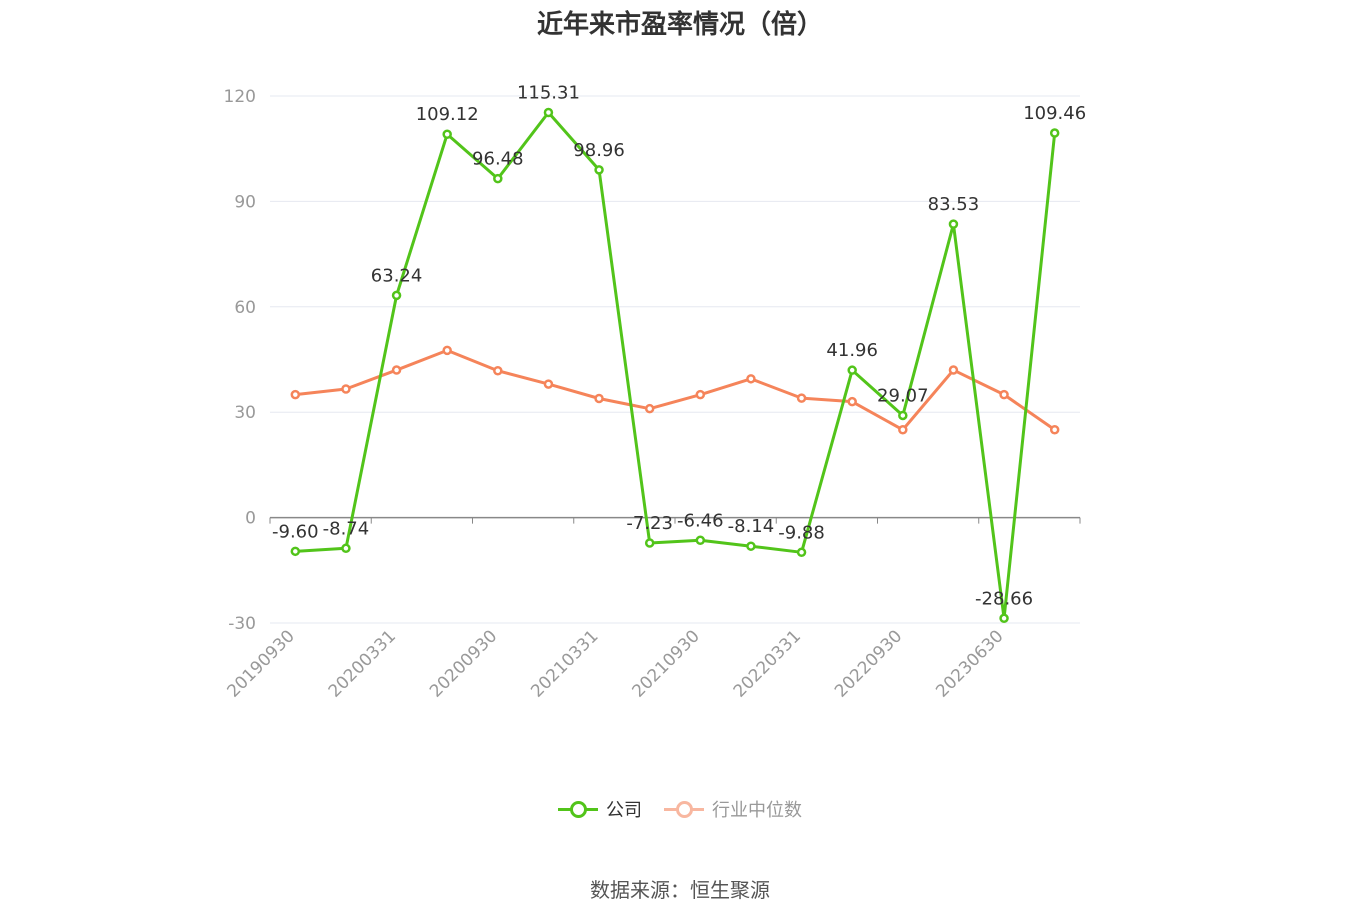 The height and width of the screenshot is (920, 1360). I want to click on legend-item-industry: 行业中位数, so click(733, 809).